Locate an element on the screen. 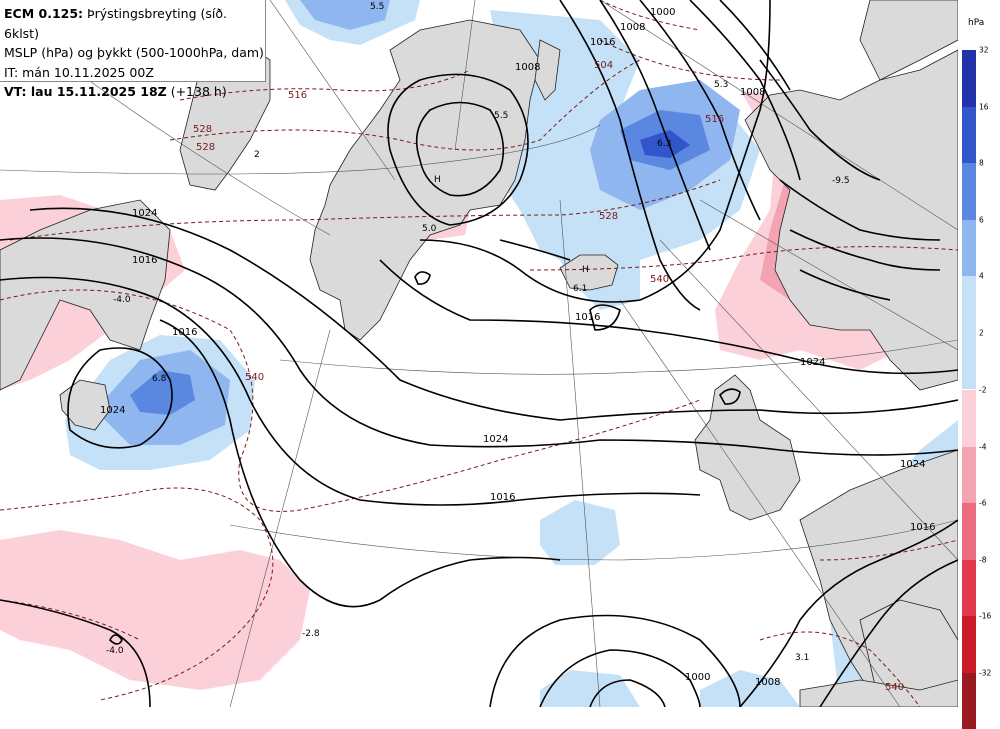 This screenshot has width=1000, height=729. legend-tick-label: -2 is located at coordinates (982, 390).